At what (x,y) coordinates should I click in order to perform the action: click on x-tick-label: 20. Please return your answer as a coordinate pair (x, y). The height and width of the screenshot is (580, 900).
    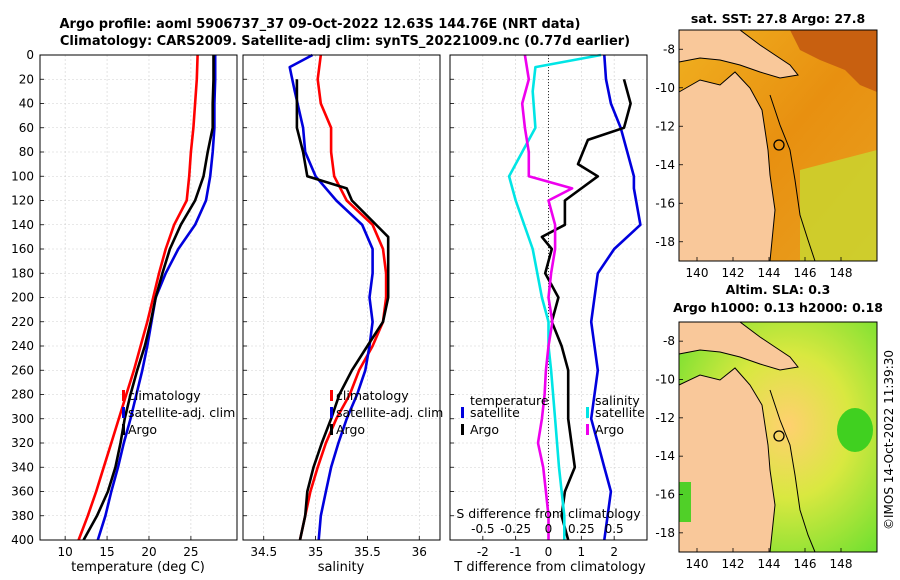
    Looking at the image, I should click on (148, 552).